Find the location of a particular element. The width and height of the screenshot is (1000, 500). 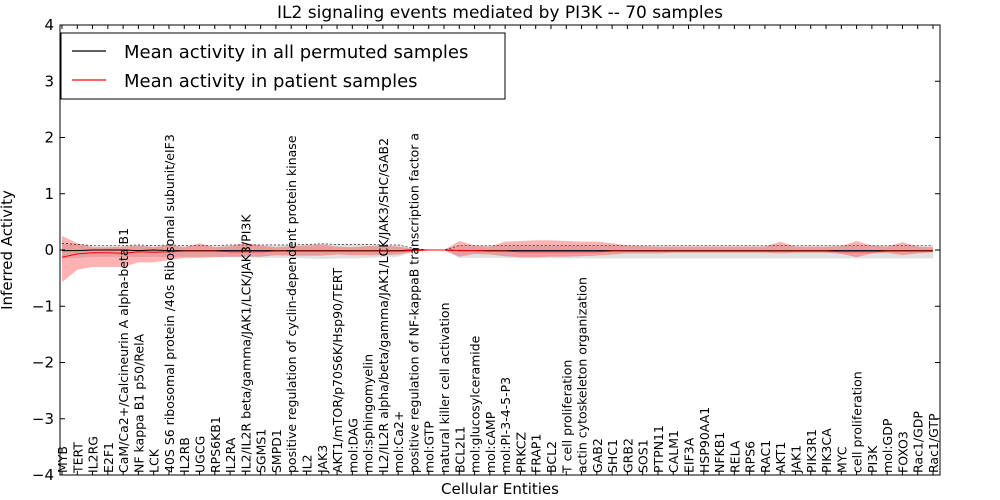

x-tick-label: SHC1 is located at coordinates (612, 456).